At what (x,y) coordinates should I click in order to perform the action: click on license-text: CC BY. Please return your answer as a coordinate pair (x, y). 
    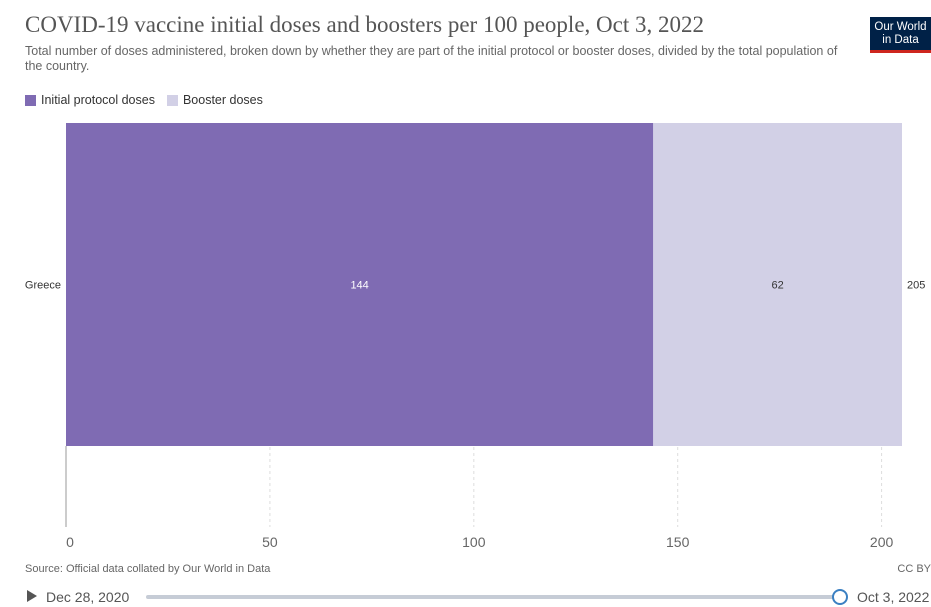
    Looking at the image, I should click on (914, 569).